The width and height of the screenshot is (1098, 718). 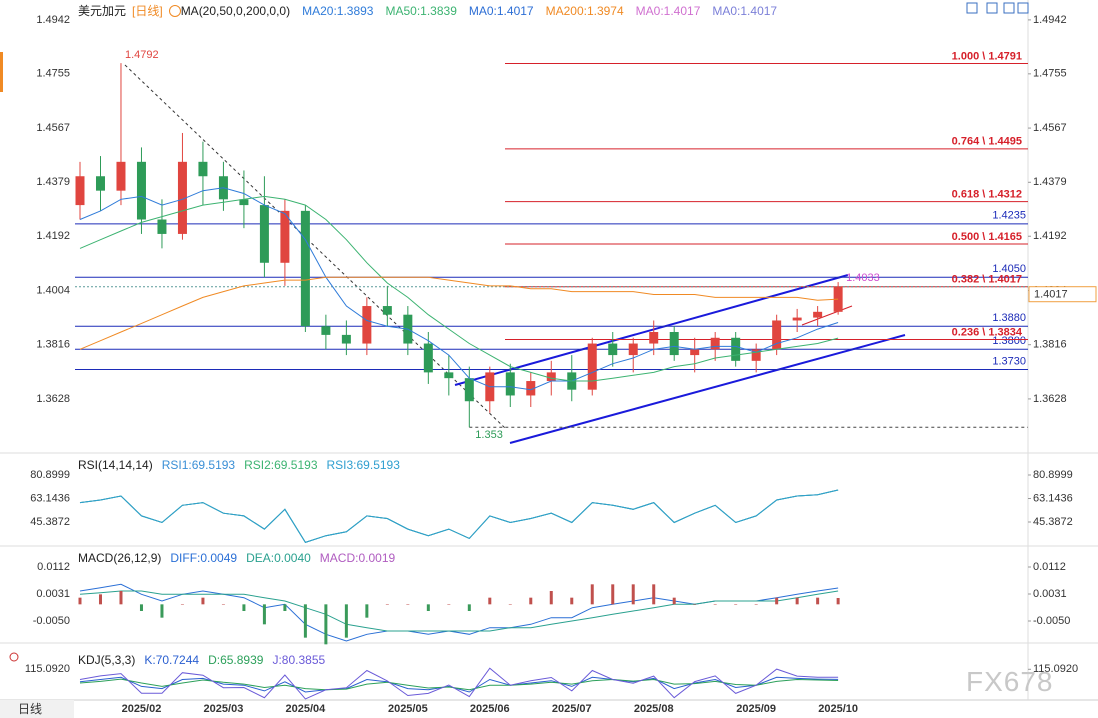 I want to click on settings-icon, so click(x=14, y=657).